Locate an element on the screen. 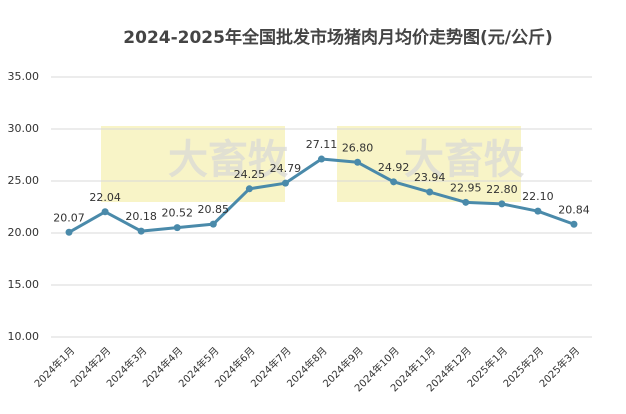 Image resolution: width=626 pixels, height=414 pixels. data-label: 20.84 is located at coordinates (574, 209).